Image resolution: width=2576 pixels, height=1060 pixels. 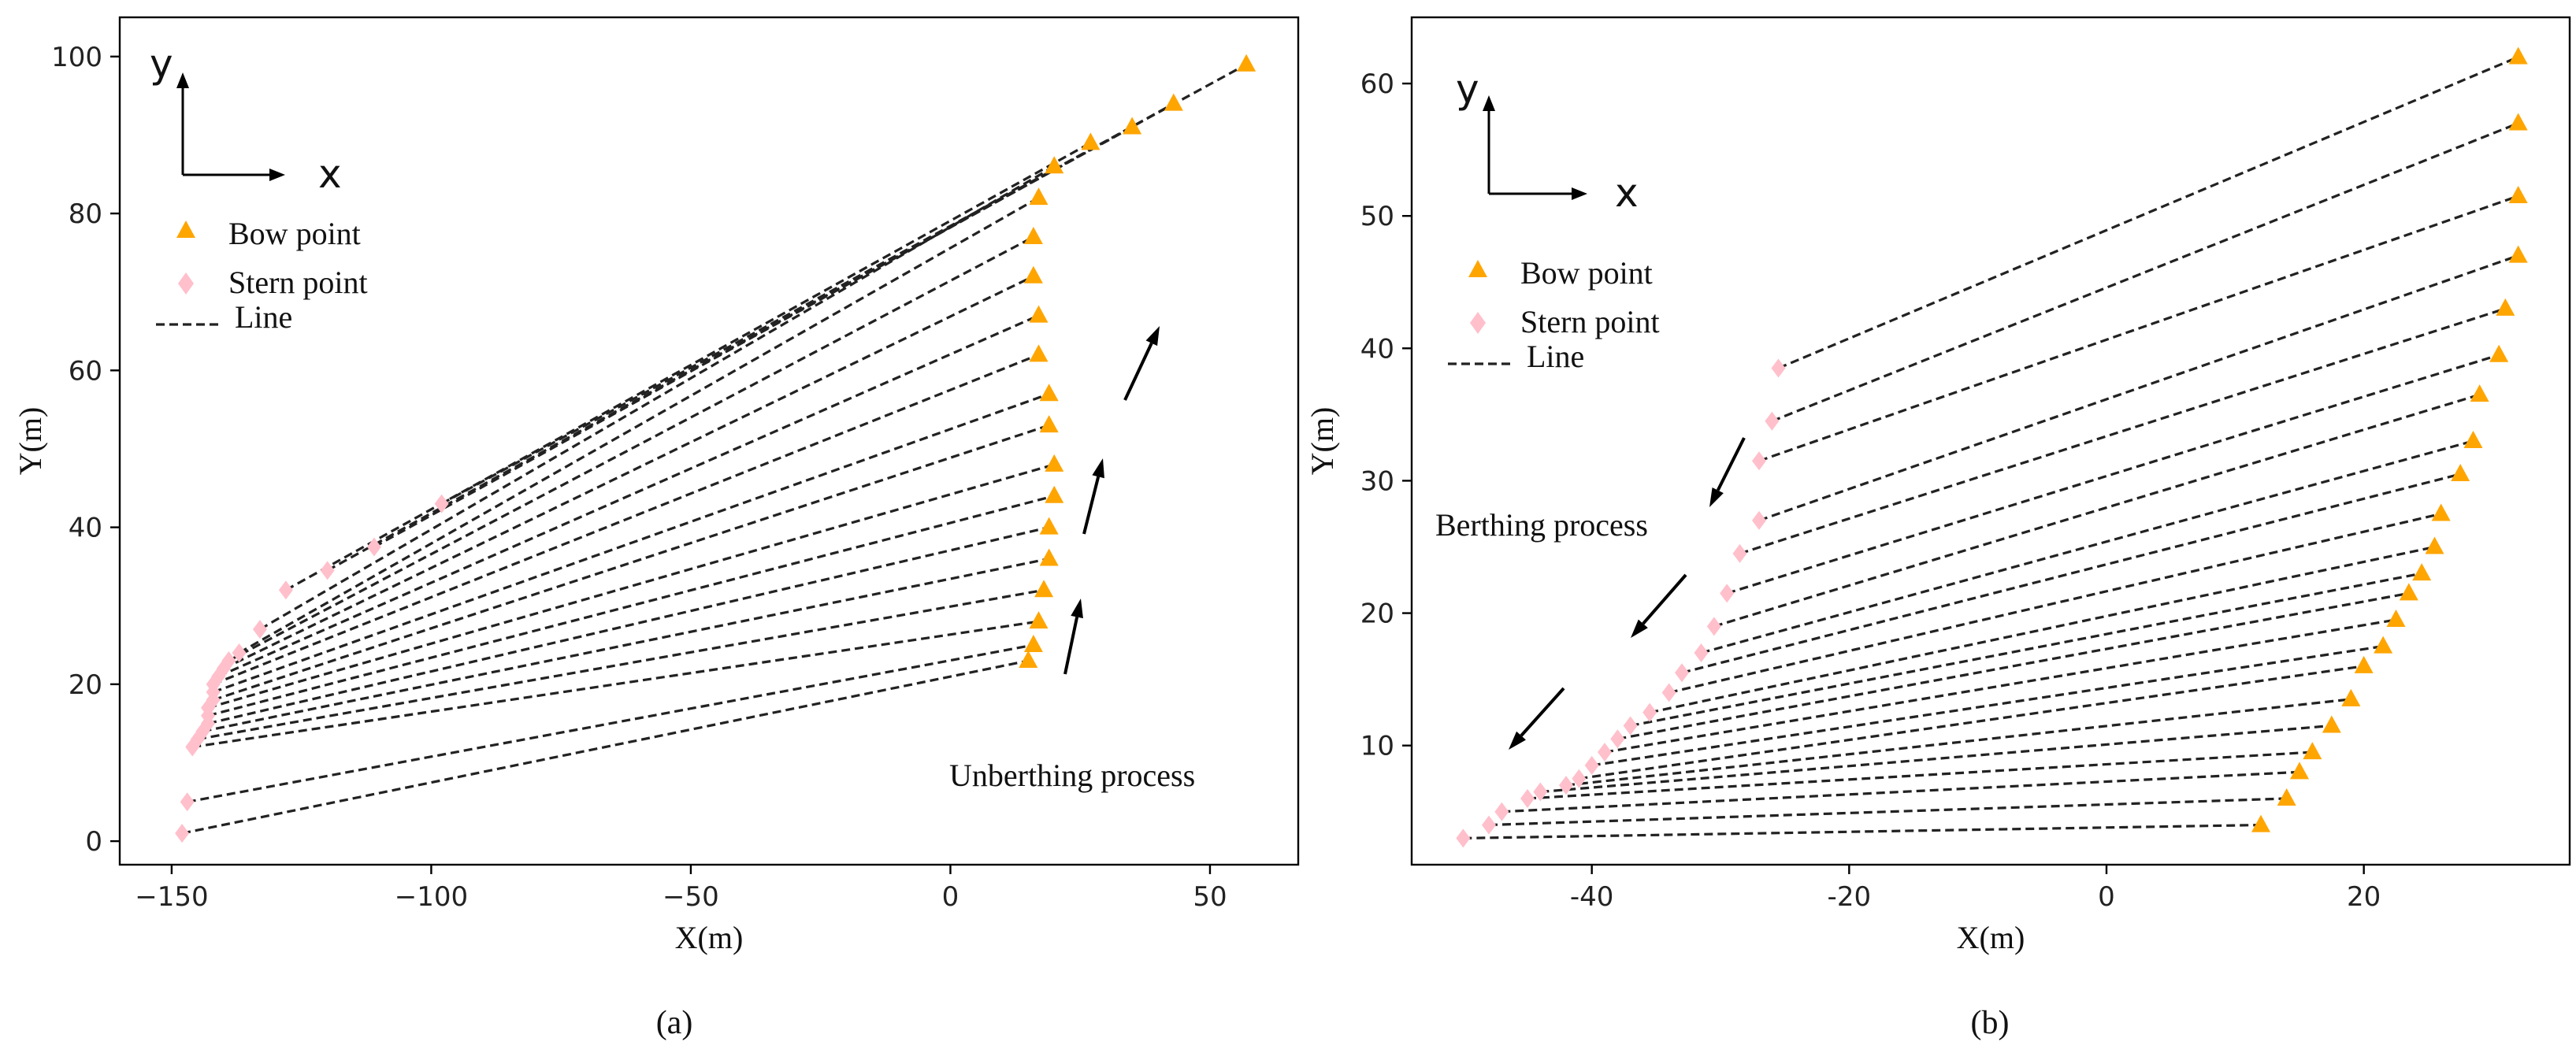 I want to click on bow-points, so click(x=2389, y=439).